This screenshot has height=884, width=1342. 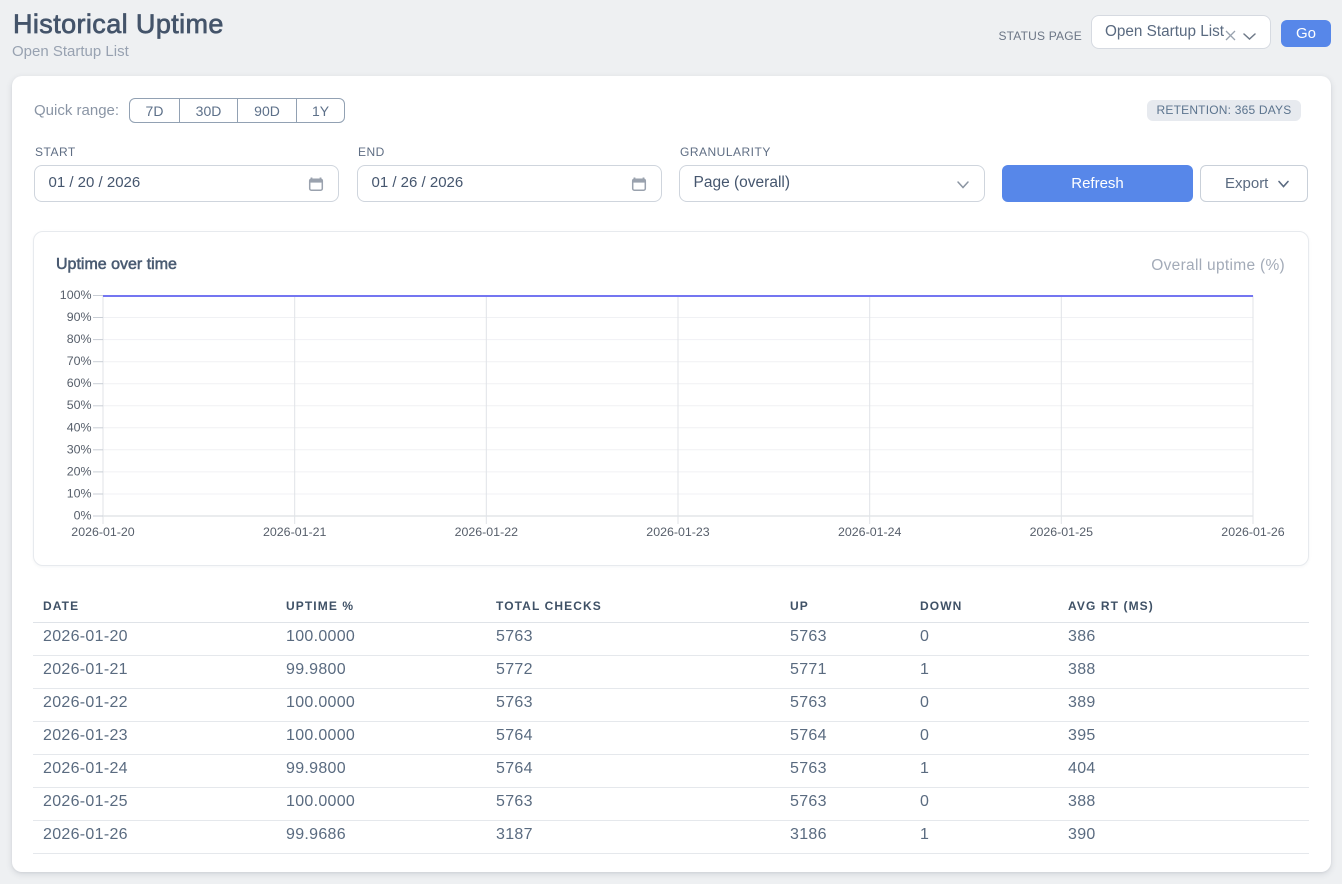 What do you see at coordinates (1252, 532) in the screenshot?
I see `svg-text: 2026-01-26` at bounding box center [1252, 532].